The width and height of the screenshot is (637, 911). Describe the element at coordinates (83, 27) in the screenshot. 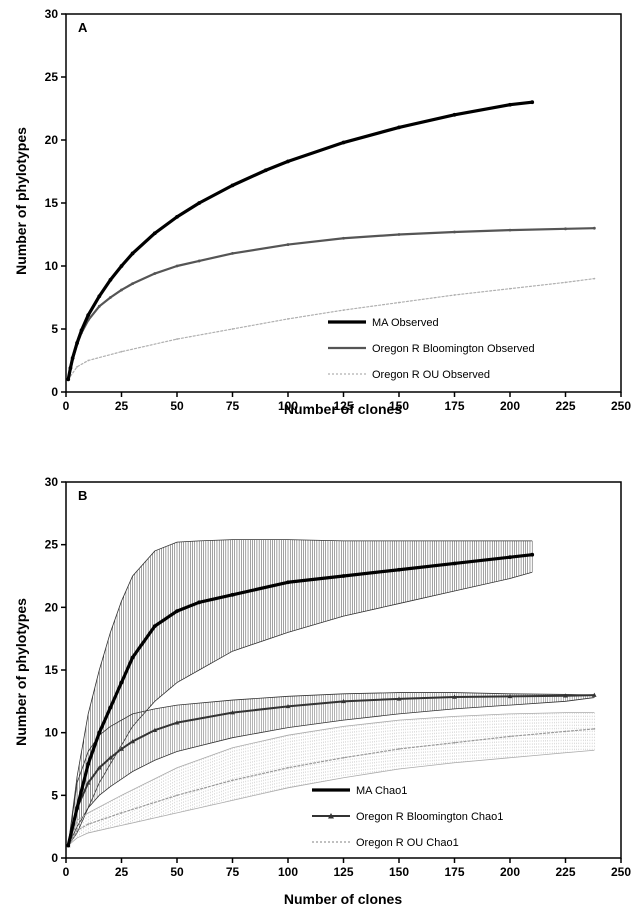

I see `panel-a-label: A` at that location.